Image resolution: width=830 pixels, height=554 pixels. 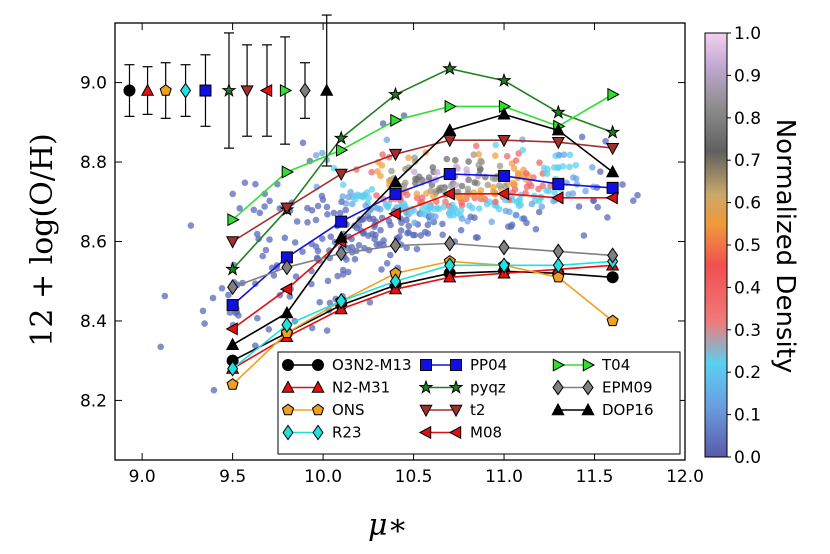 What do you see at coordinates (422, 192) in the screenshot?
I see `series-t2` at bounding box center [422, 192].